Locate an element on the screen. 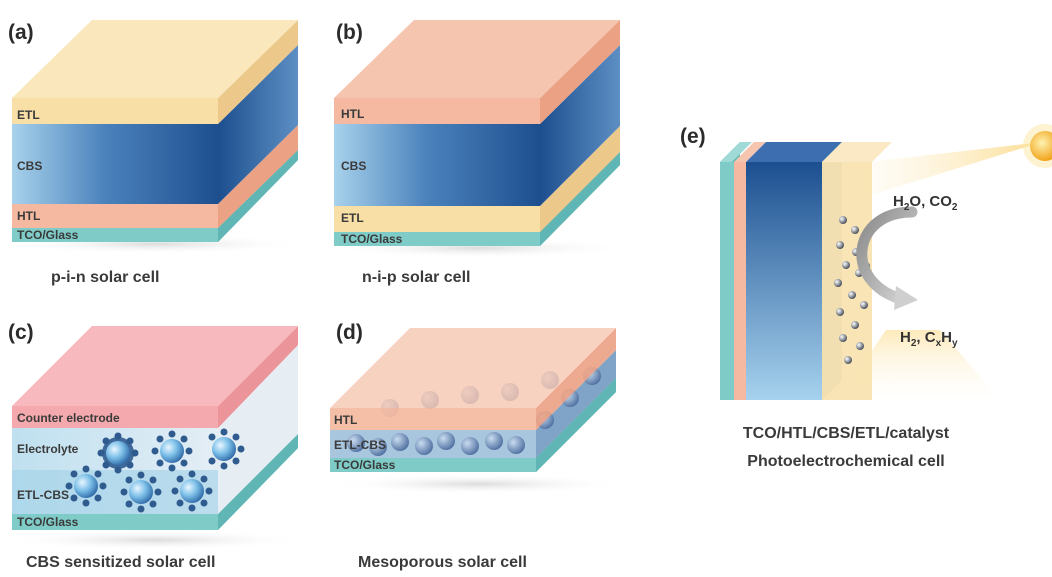 Image resolution: width=1052 pixels, height=577 pixels. sun-icon is located at coordinates (1037, 146).